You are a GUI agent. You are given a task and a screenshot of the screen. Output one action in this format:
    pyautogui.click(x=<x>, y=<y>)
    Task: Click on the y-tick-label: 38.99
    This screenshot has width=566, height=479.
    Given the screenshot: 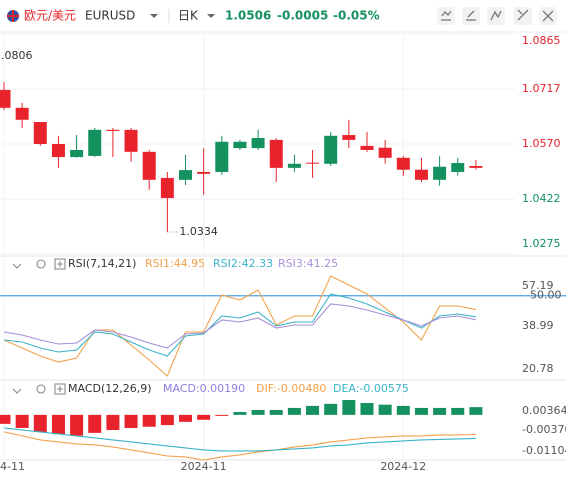 What is the action you would take?
    pyautogui.click(x=538, y=325)
    